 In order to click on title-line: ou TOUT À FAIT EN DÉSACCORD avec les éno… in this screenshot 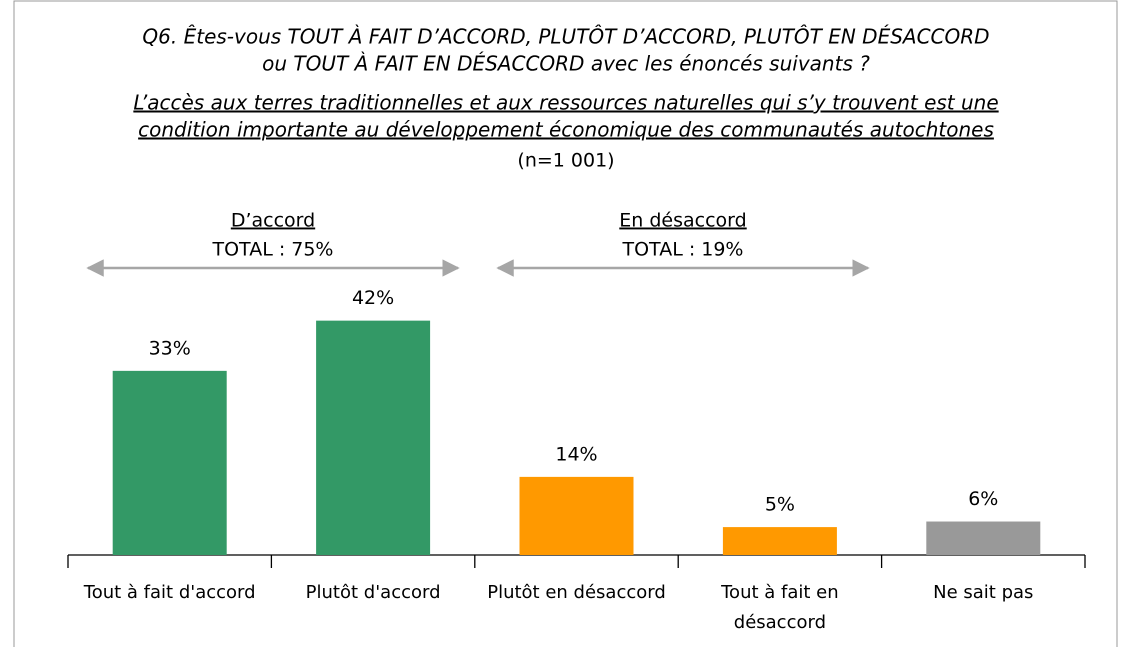, I will do `click(566, 64)`.